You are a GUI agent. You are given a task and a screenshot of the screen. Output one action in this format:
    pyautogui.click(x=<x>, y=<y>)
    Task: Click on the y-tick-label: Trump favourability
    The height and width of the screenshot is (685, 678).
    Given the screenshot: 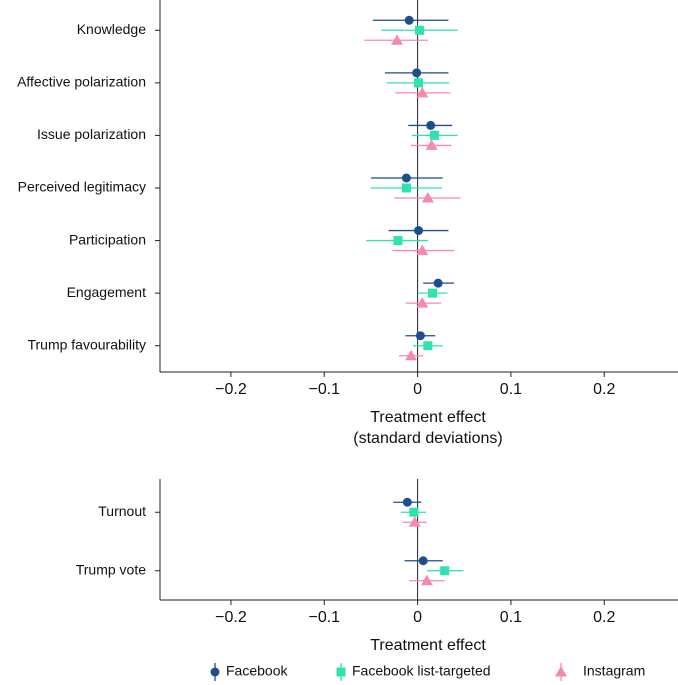 What is the action you would take?
    pyautogui.click(x=86, y=344)
    